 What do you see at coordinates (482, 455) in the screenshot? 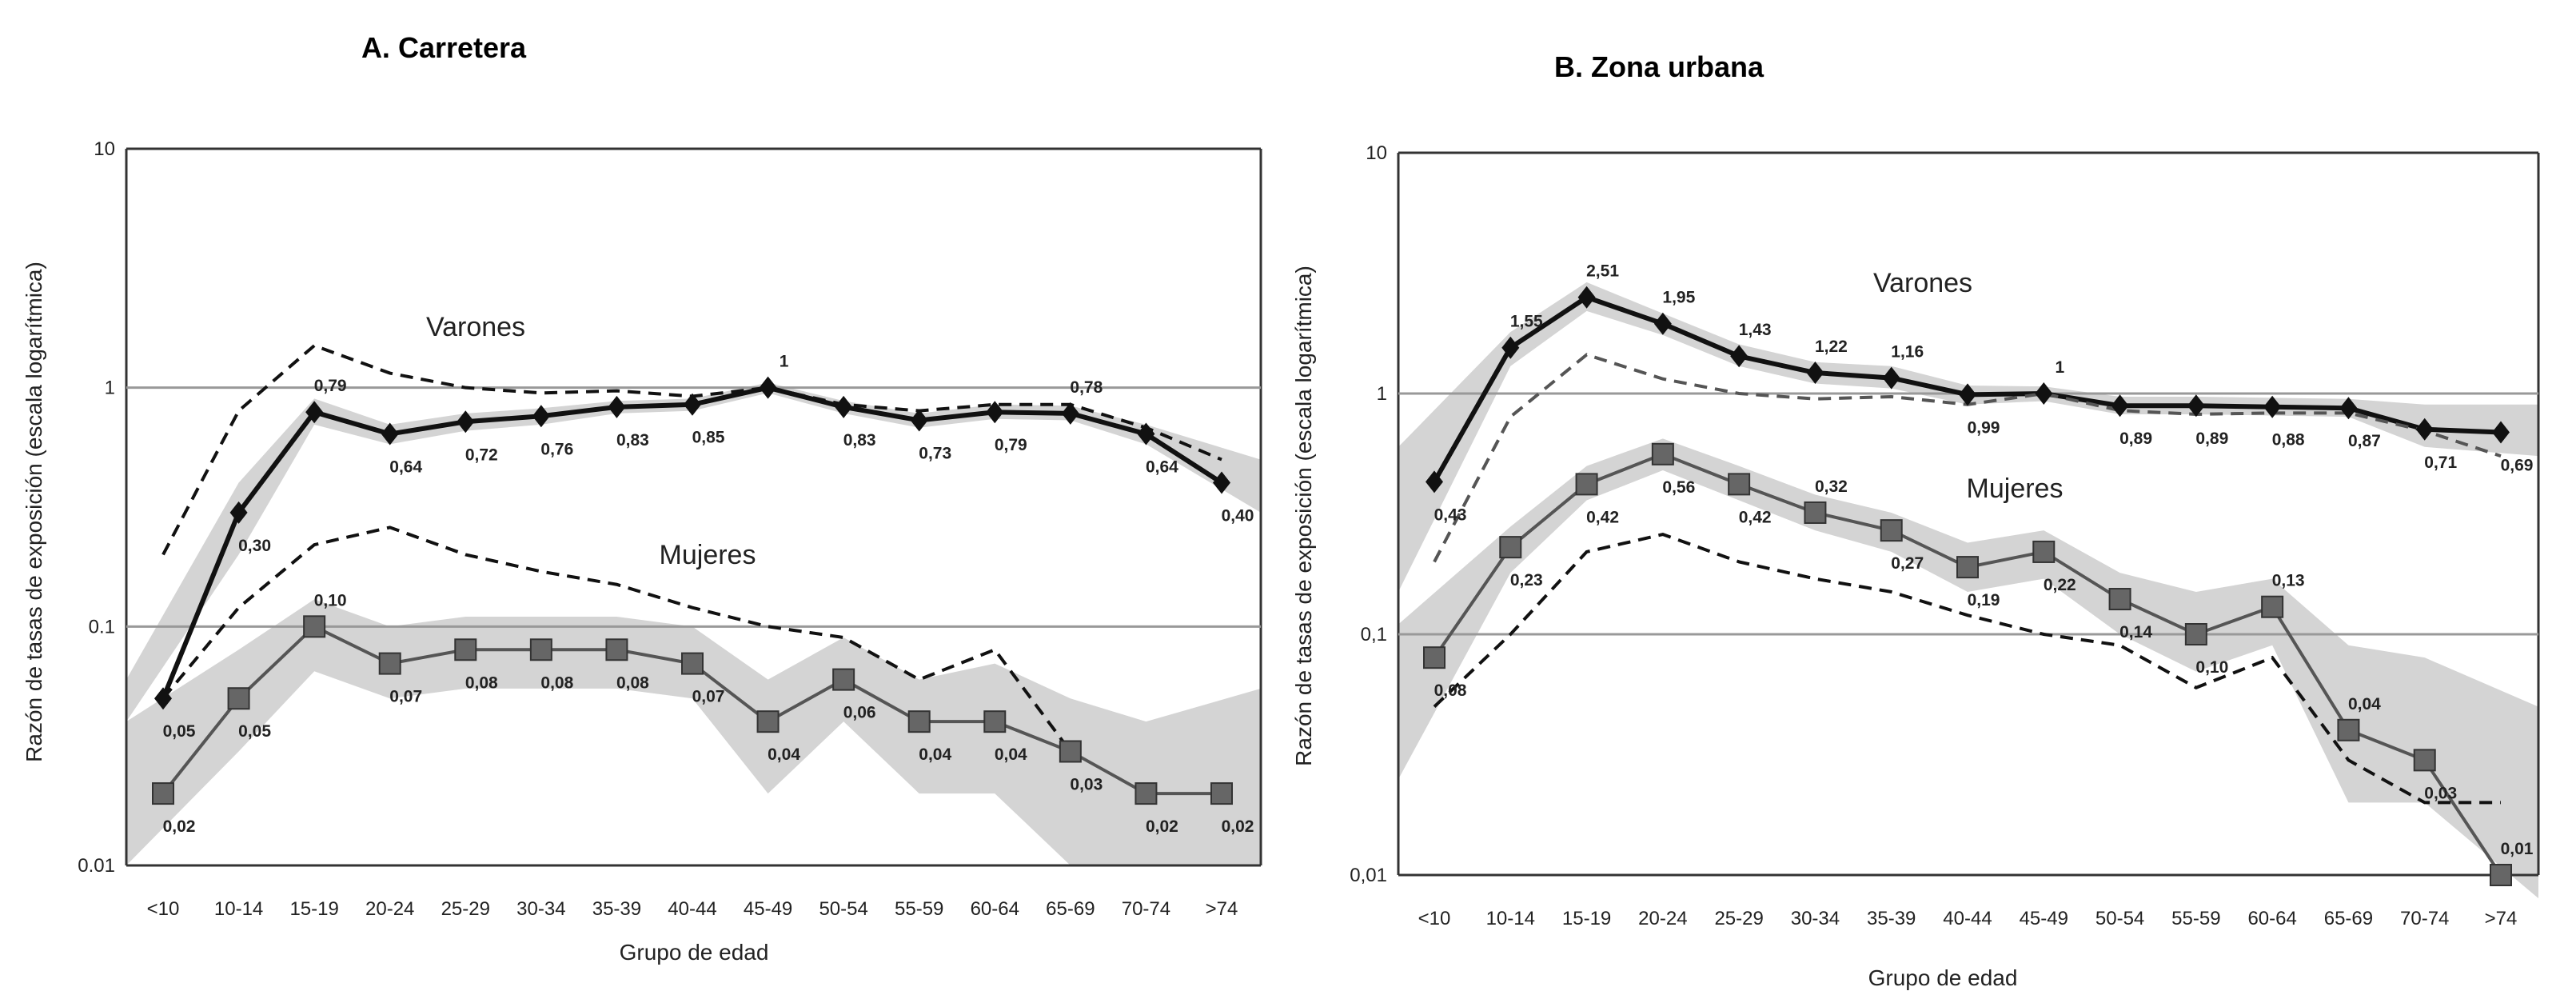
I see `data-label: 0,72` at bounding box center [482, 455].